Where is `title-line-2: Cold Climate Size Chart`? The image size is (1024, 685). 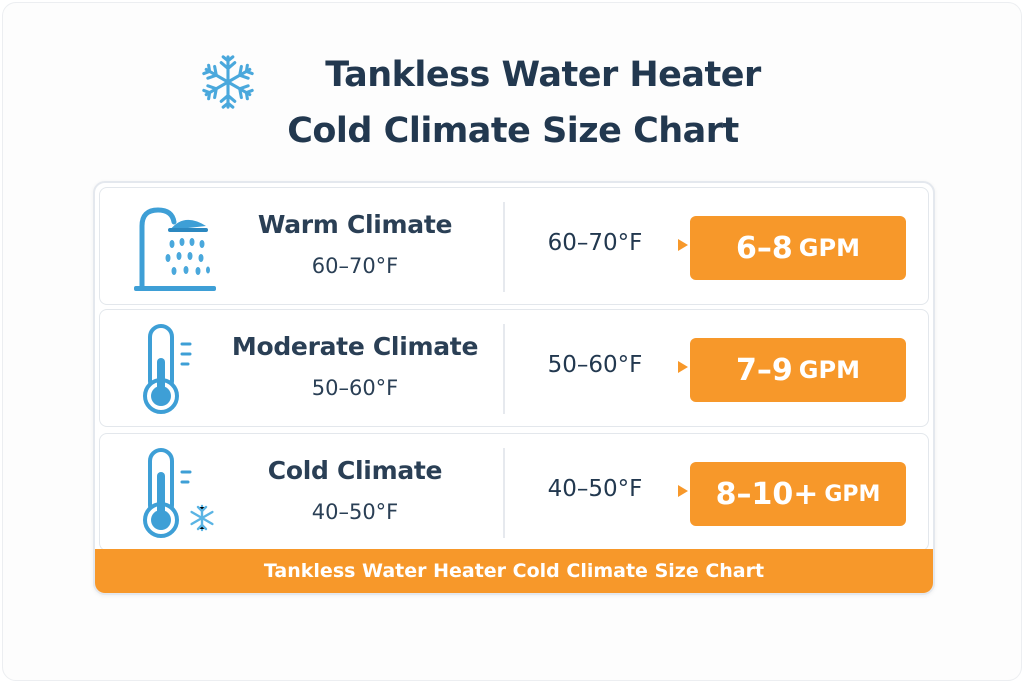
title-line-2: Cold Climate Size Chart is located at coordinates (513, 131).